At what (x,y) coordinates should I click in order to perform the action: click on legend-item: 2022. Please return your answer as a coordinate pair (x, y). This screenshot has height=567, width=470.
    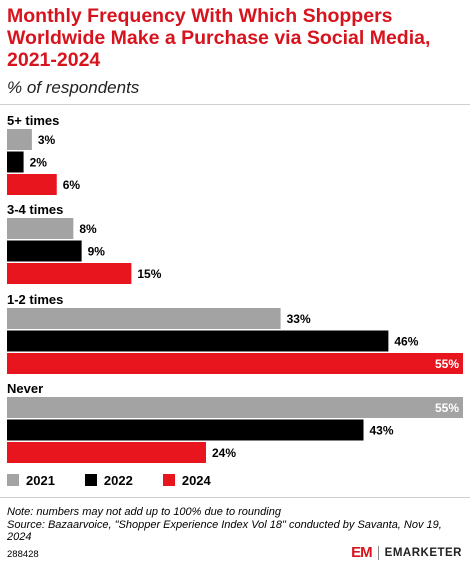
    Looking at the image, I should click on (108, 480).